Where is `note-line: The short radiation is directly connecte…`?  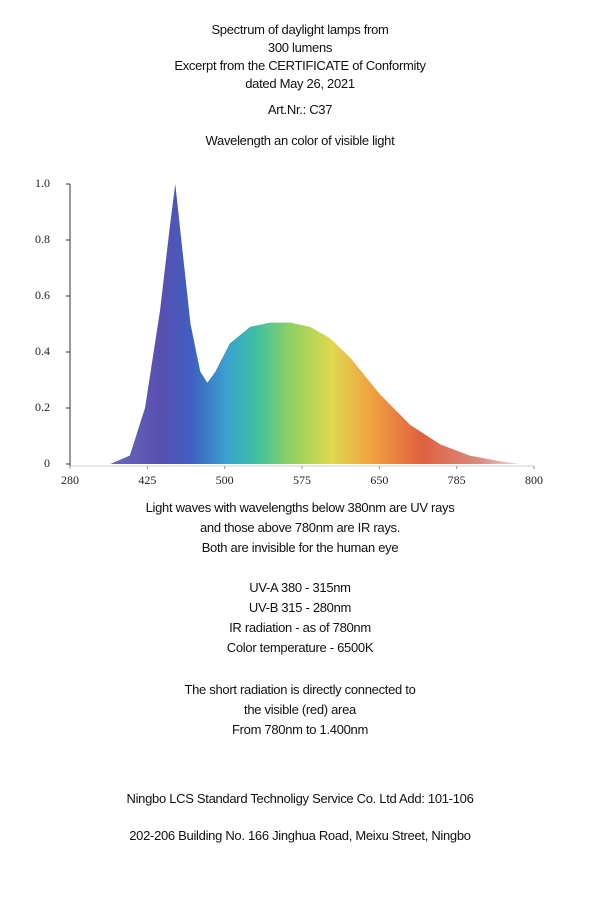 note-line: The short radiation is directly connecte… is located at coordinates (300, 689).